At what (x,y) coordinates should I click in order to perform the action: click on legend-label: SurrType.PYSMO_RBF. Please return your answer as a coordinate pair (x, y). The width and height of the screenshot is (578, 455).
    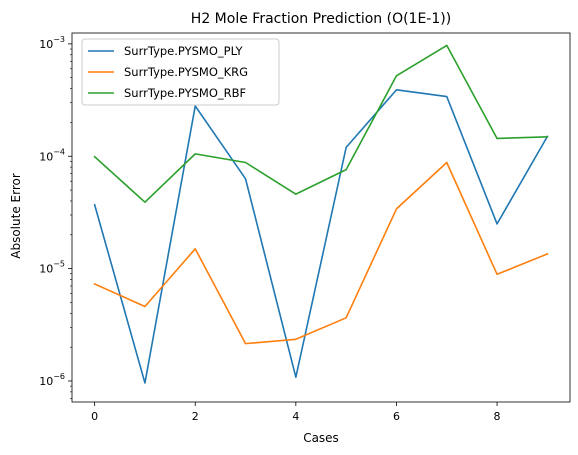
    Looking at the image, I should click on (185, 93).